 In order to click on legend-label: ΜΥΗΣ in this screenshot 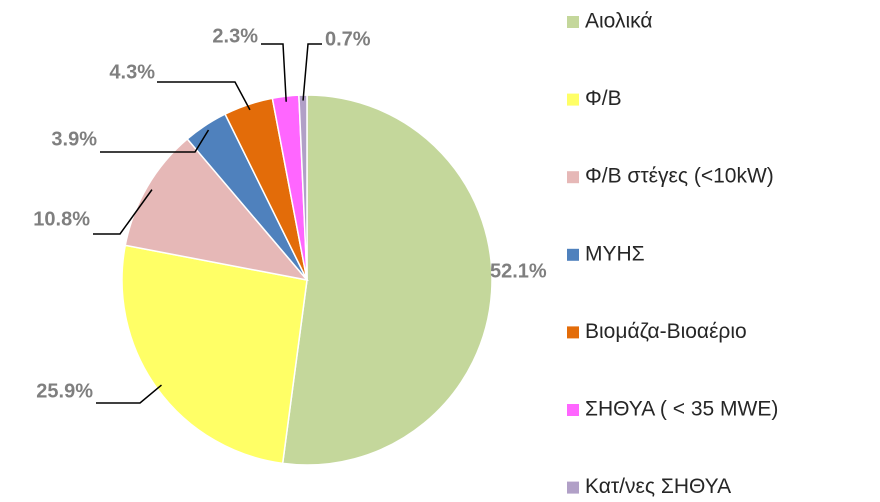, I will do `click(615, 253)`.